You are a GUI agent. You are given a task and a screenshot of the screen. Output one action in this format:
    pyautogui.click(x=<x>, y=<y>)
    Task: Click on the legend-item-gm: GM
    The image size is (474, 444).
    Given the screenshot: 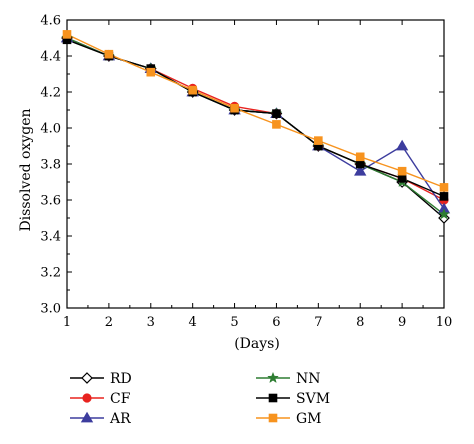 What is the action you would take?
    pyautogui.click(x=289, y=419)
    